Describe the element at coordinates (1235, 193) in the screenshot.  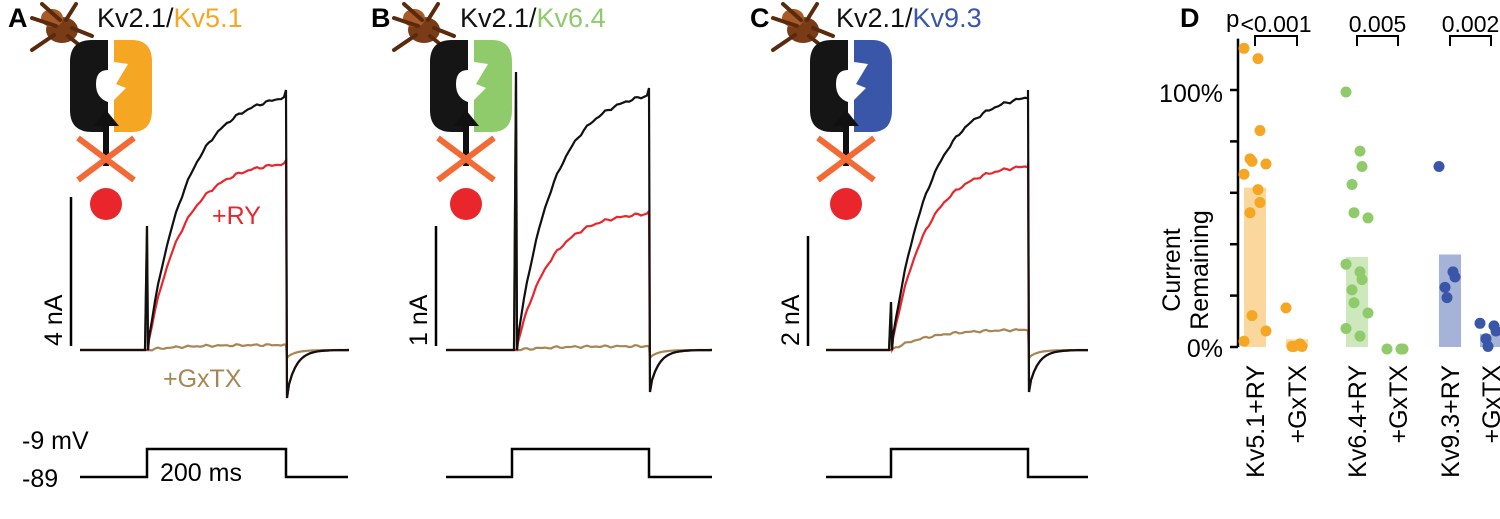
I see `y-axis` at that location.